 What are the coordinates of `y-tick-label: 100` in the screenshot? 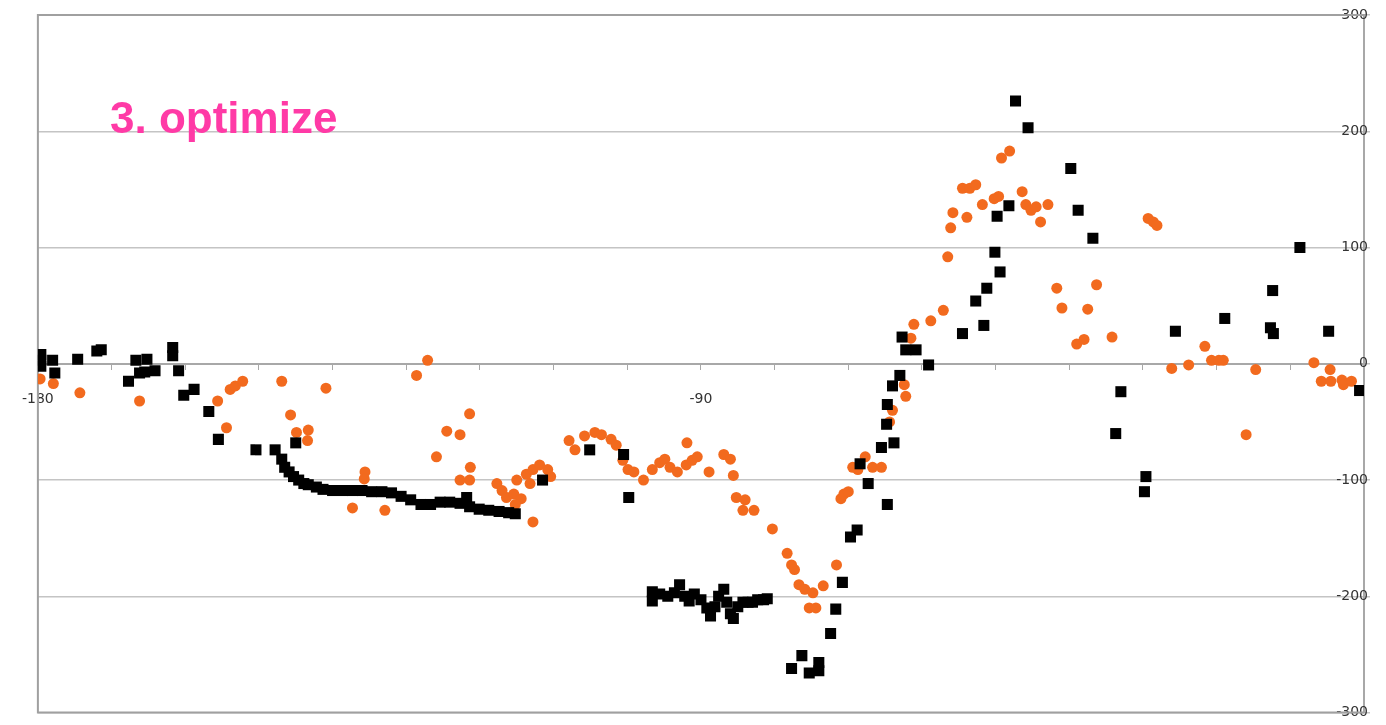 It's located at (1354, 246).